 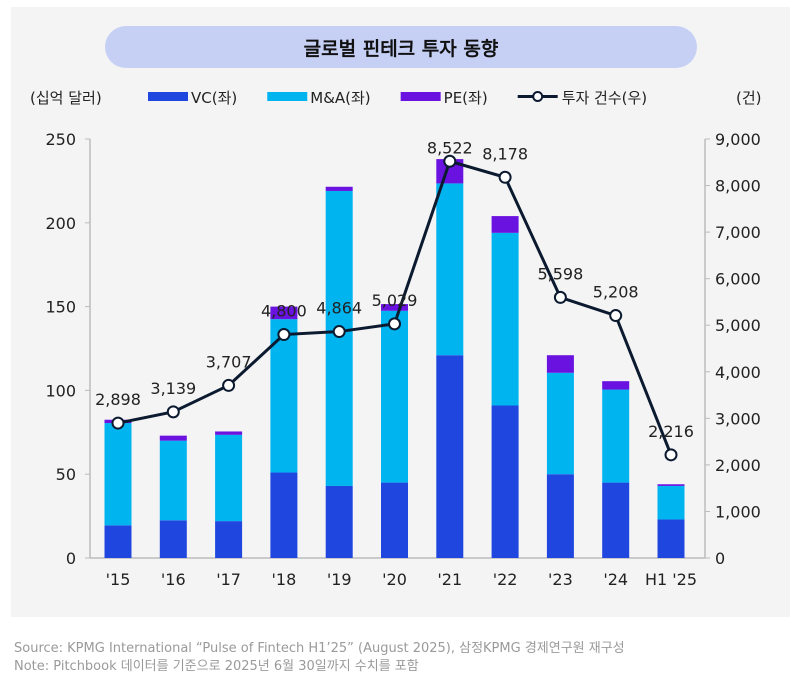 What do you see at coordinates (671, 431) in the screenshot?
I see `deal-count-label: 2,216` at bounding box center [671, 431].